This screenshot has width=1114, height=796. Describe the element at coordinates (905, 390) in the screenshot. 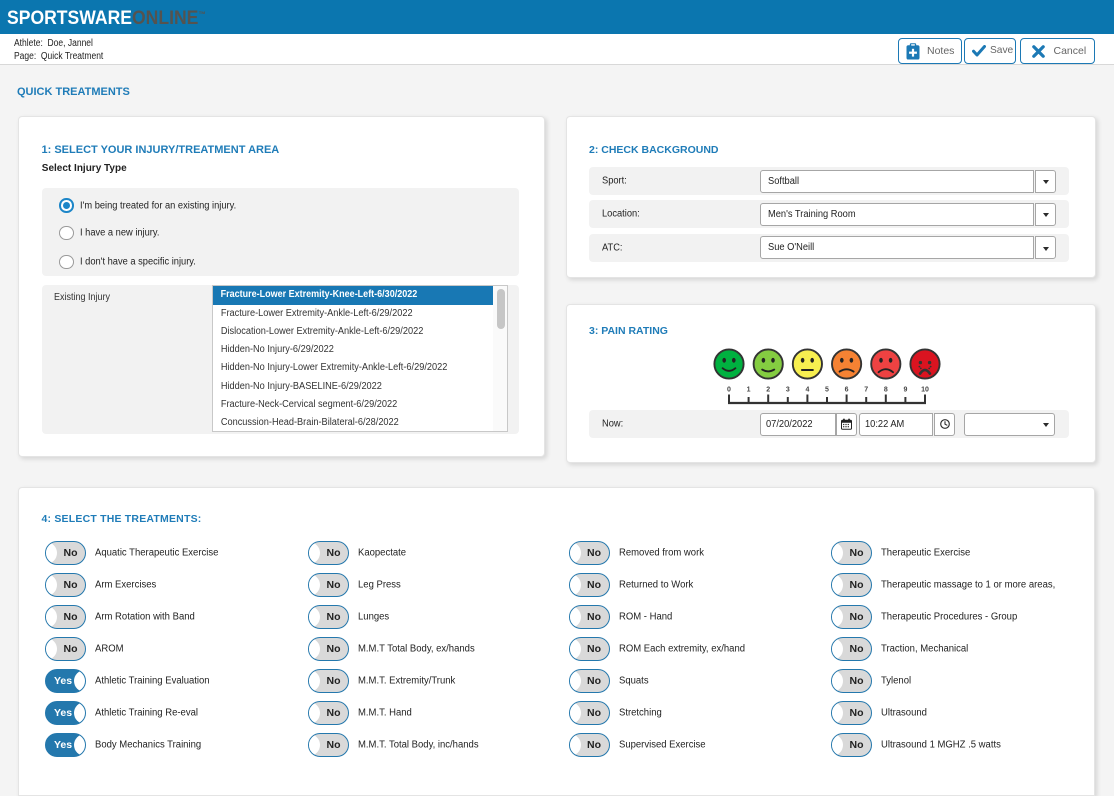

I see `svg-text: 9` at that location.